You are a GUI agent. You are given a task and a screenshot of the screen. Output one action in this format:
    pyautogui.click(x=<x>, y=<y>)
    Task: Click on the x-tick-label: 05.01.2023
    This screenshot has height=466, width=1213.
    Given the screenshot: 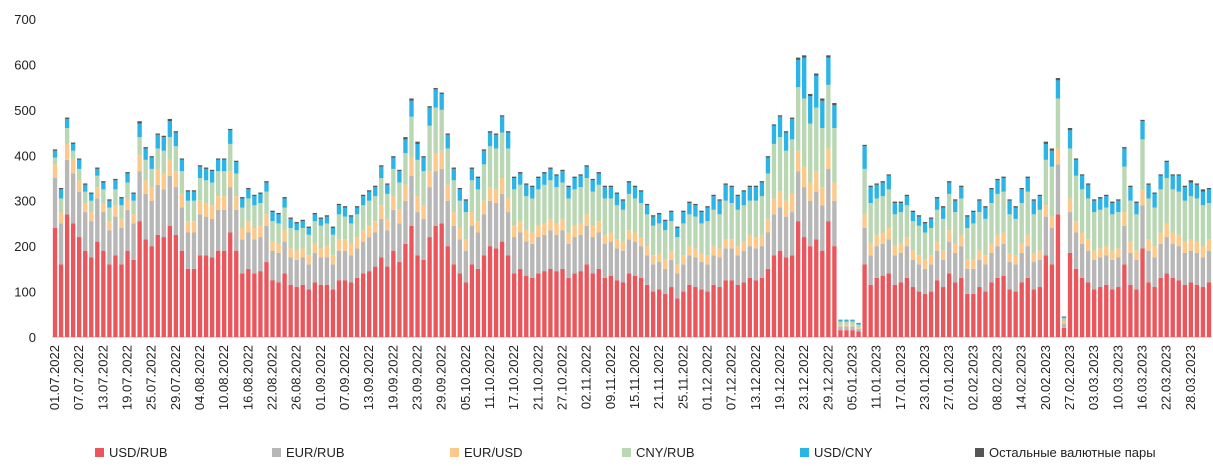 What is the action you would take?
    pyautogui.click(x=852, y=377)
    